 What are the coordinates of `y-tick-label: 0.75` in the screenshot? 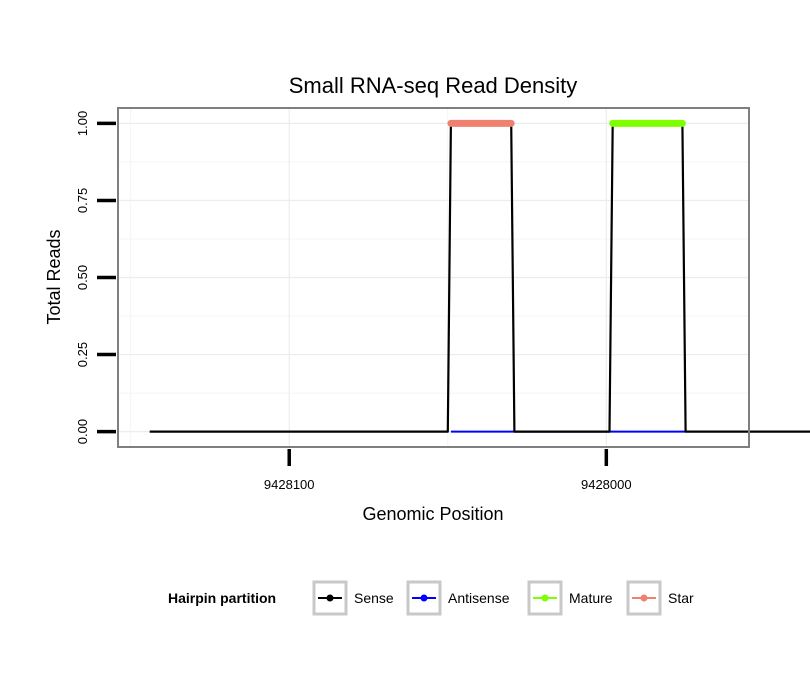 It's located at (82, 200).